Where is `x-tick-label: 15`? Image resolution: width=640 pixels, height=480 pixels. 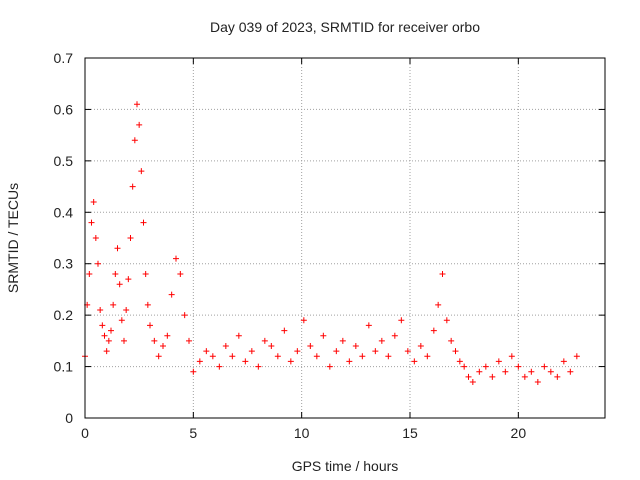
x-tick-label: 15 is located at coordinates (410, 433).